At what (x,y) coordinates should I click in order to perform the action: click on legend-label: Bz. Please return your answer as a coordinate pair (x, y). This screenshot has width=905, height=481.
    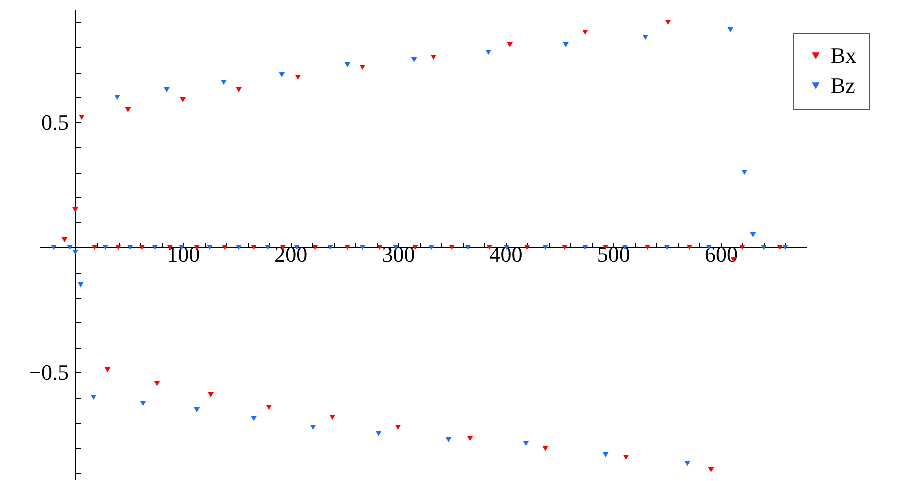
    Looking at the image, I should click on (843, 85).